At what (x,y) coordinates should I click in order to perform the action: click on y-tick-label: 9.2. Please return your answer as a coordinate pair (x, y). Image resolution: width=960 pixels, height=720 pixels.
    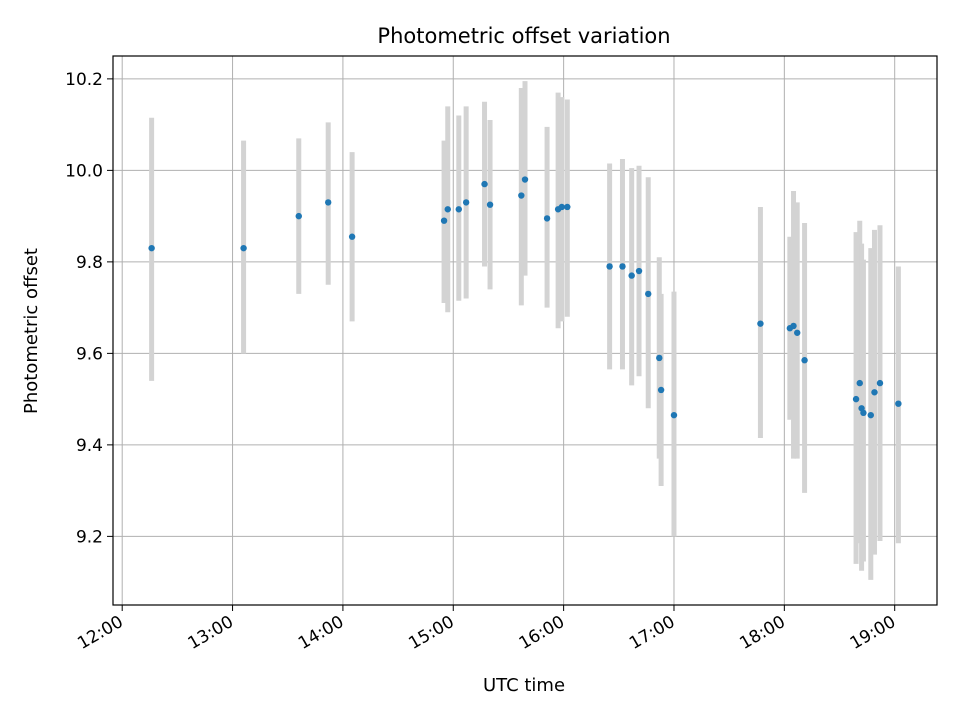
    Looking at the image, I should click on (89, 537).